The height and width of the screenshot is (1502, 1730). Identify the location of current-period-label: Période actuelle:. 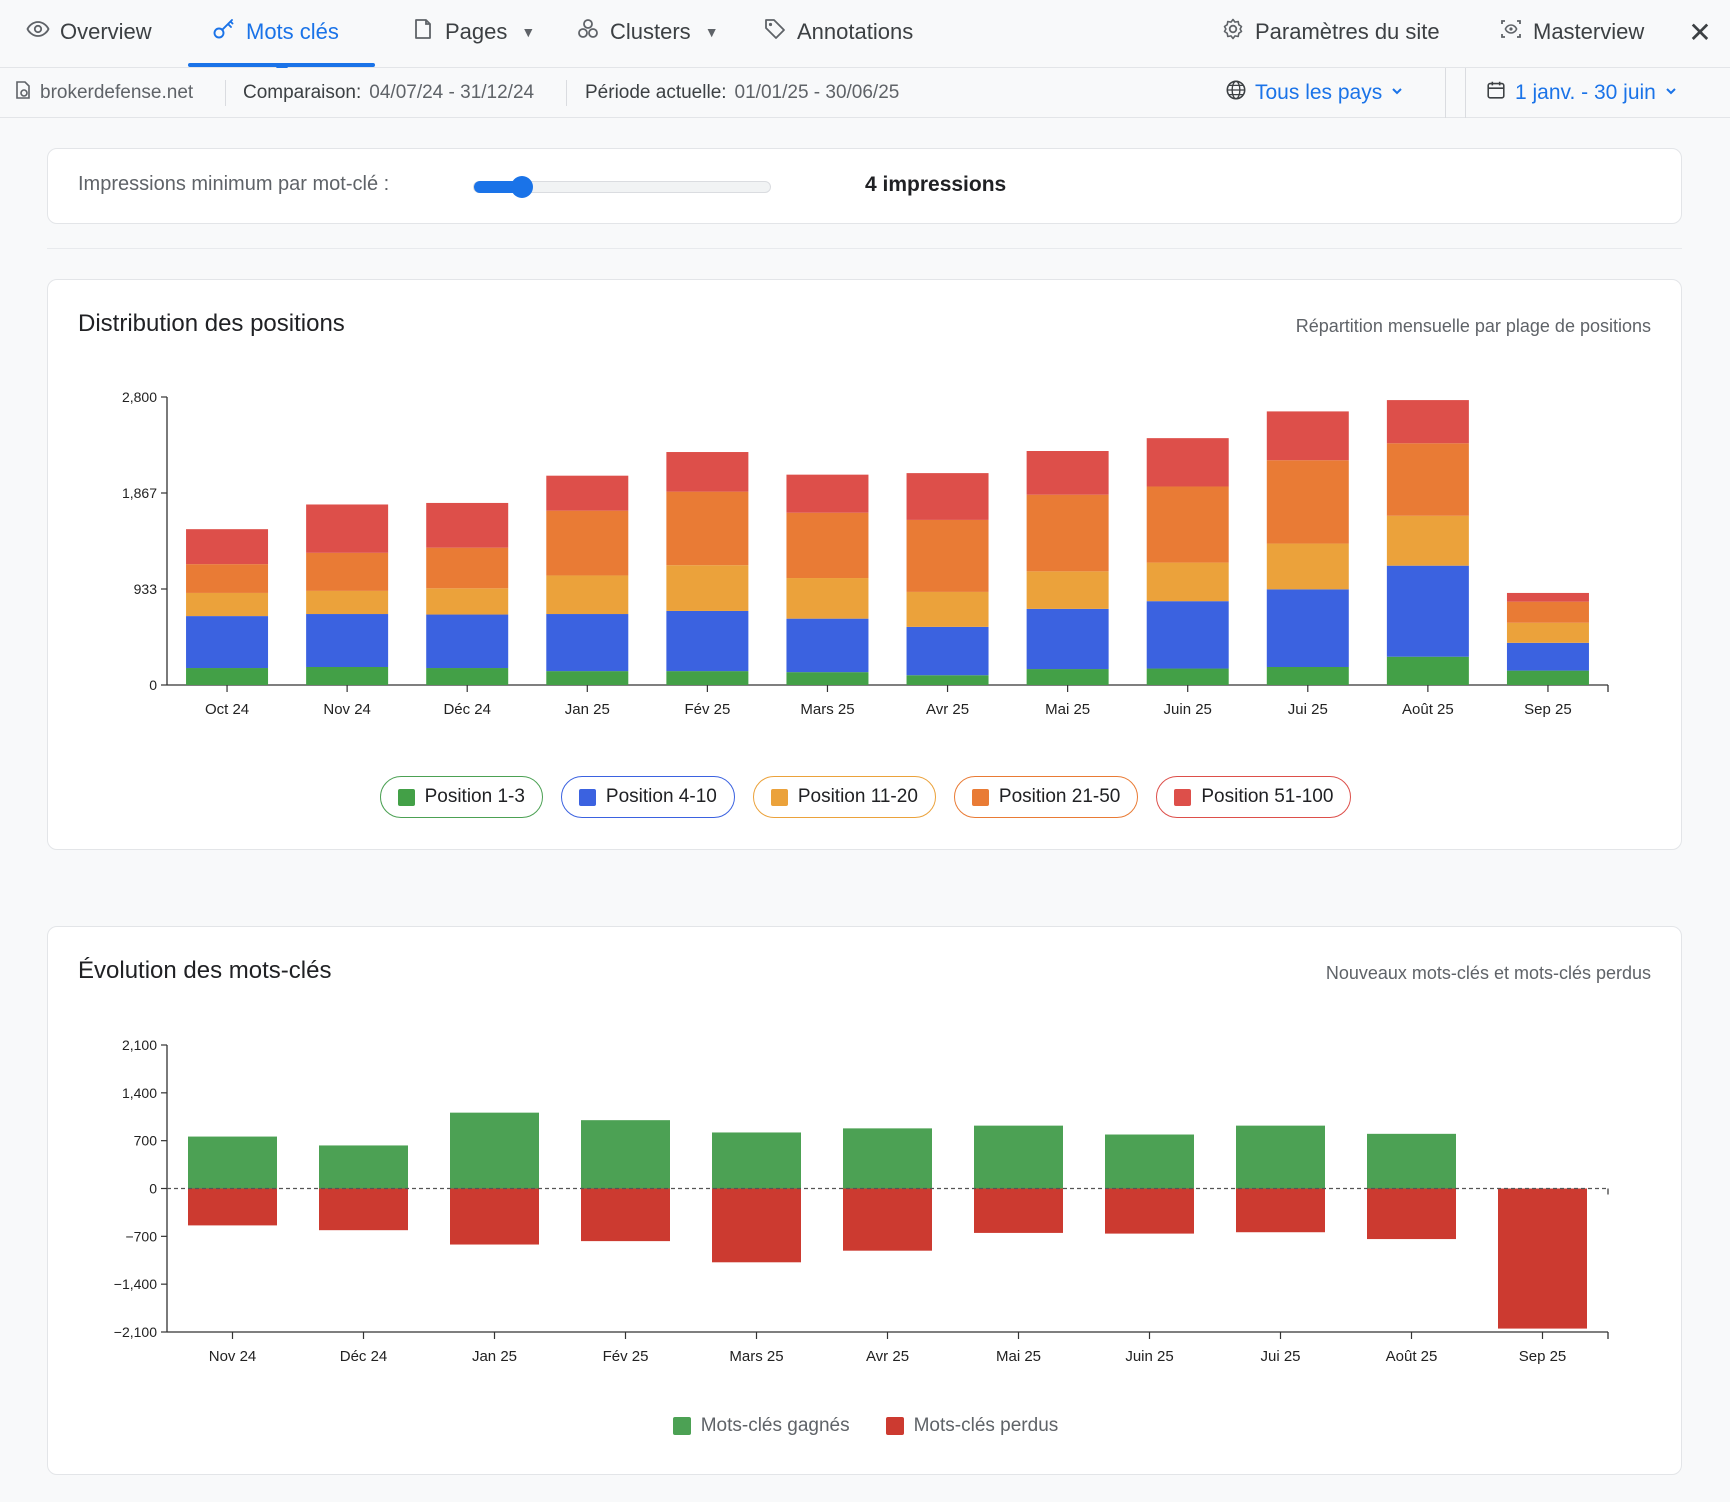
(656, 92).